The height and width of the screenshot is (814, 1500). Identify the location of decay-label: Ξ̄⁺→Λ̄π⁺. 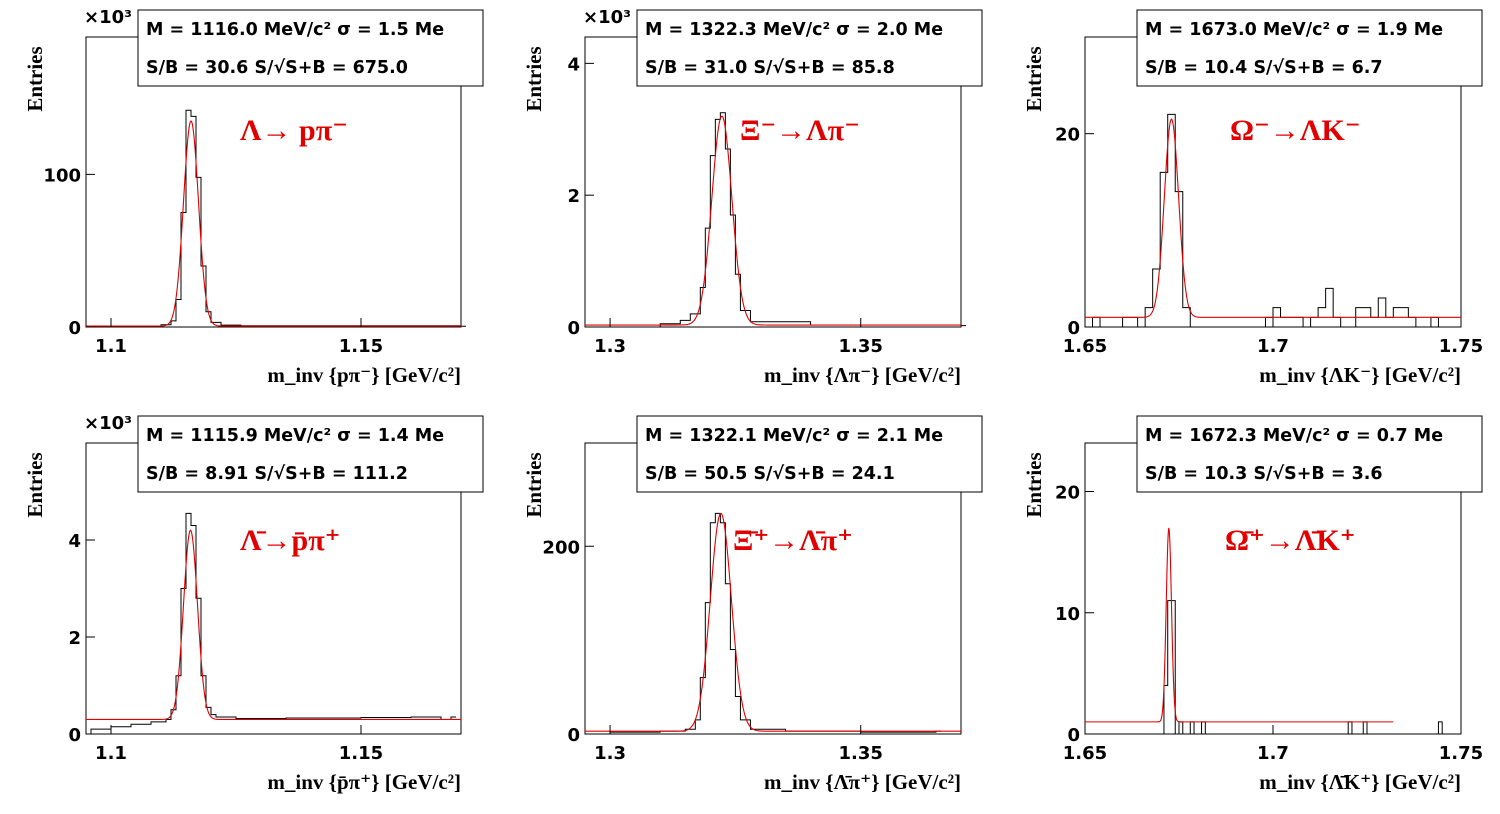
(793, 540).